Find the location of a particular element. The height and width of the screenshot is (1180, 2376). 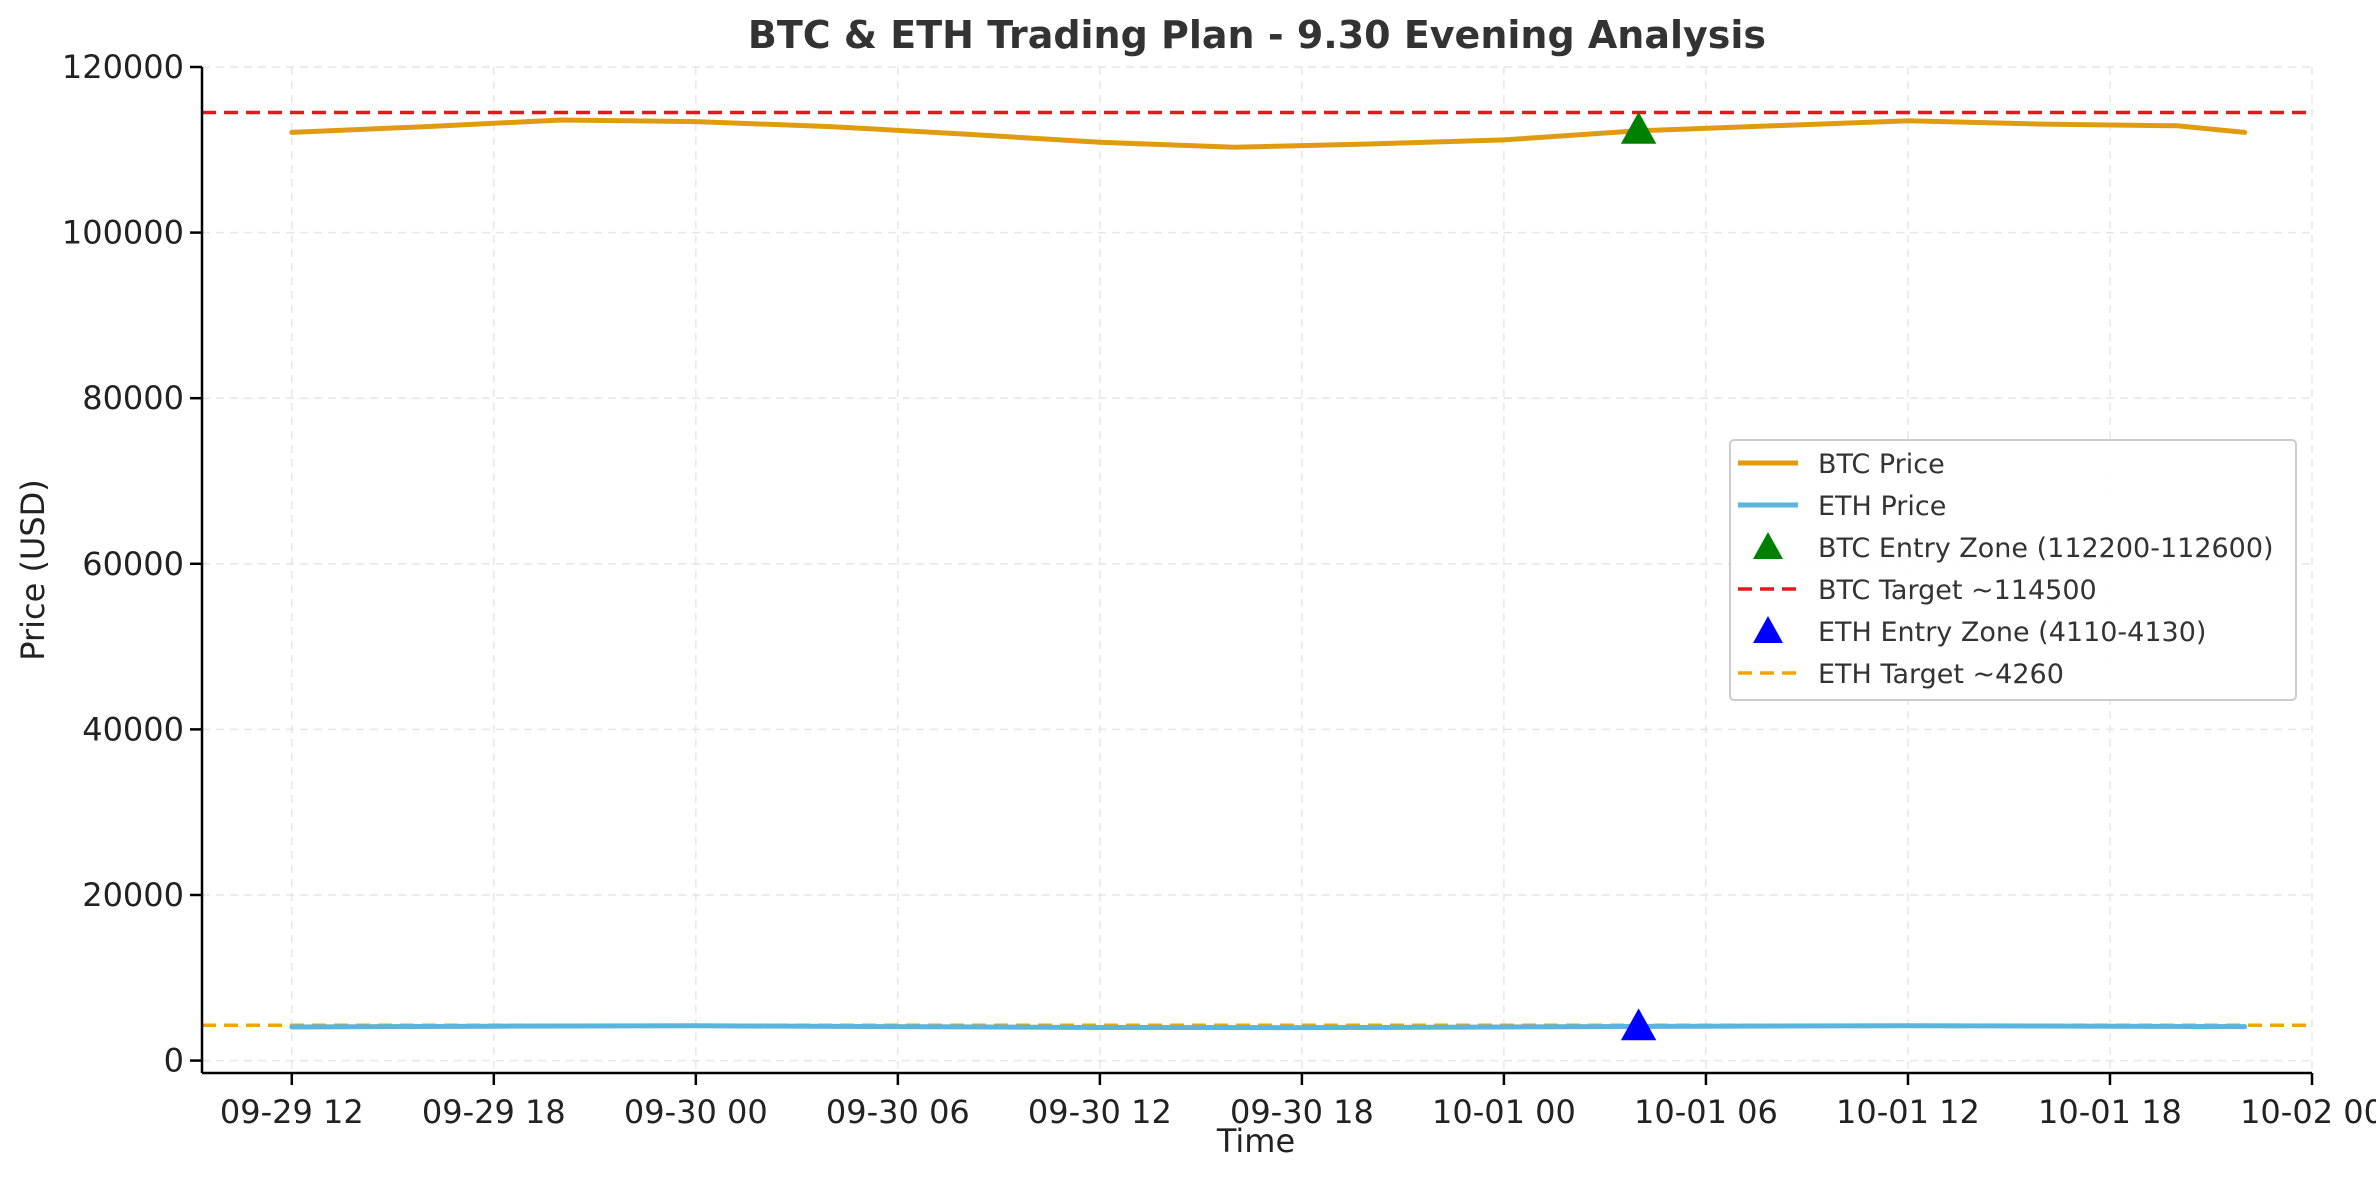

x-tick-label: 10-01 00 is located at coordinates (1504, 1112).